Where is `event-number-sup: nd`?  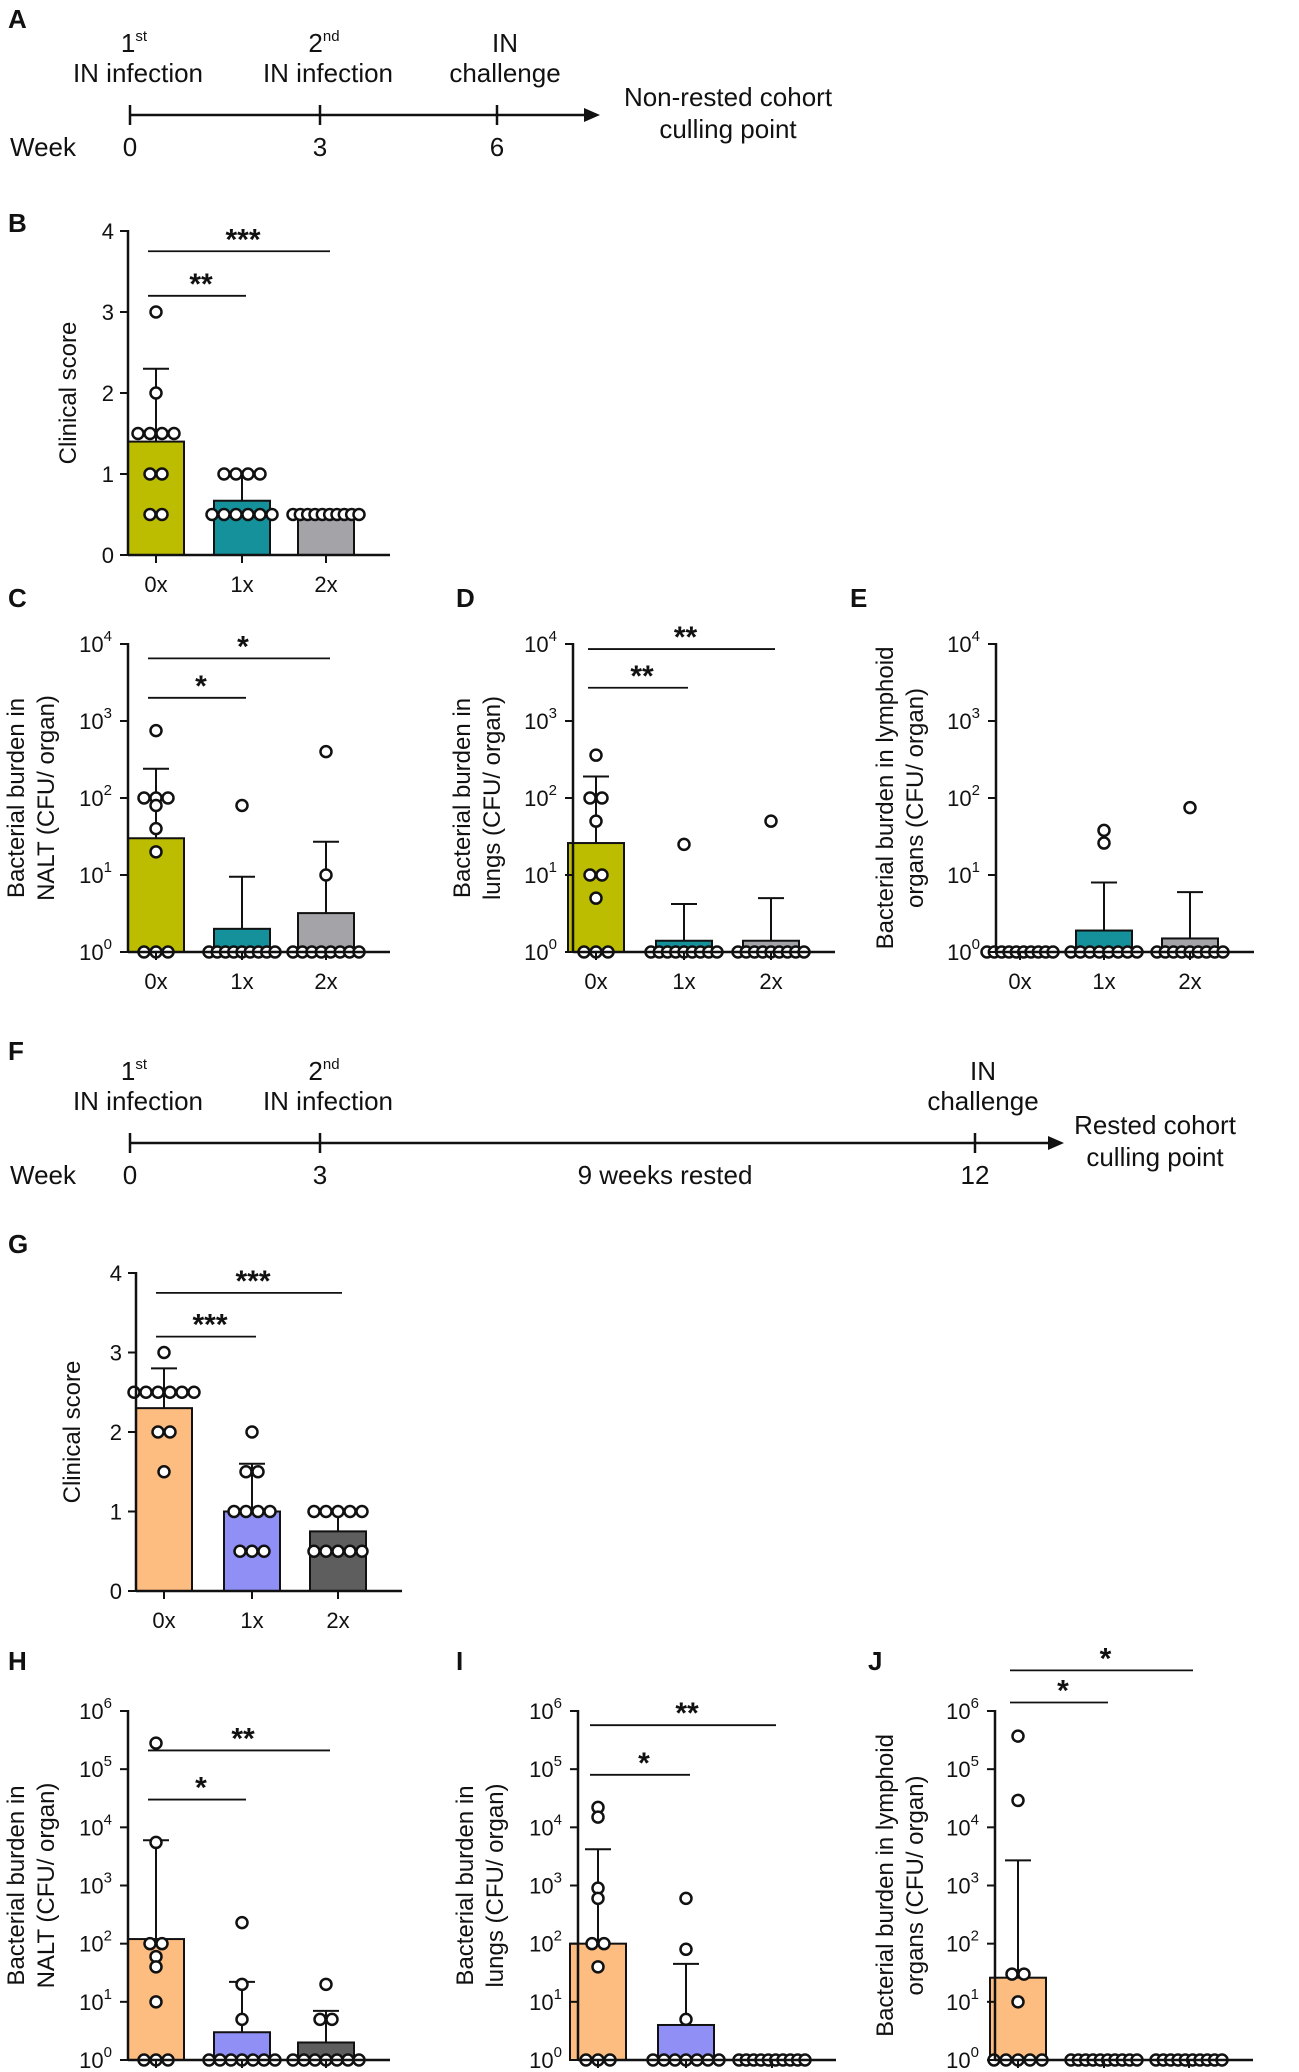
event-number-sup: nd is located at coordinates (331, 1064).